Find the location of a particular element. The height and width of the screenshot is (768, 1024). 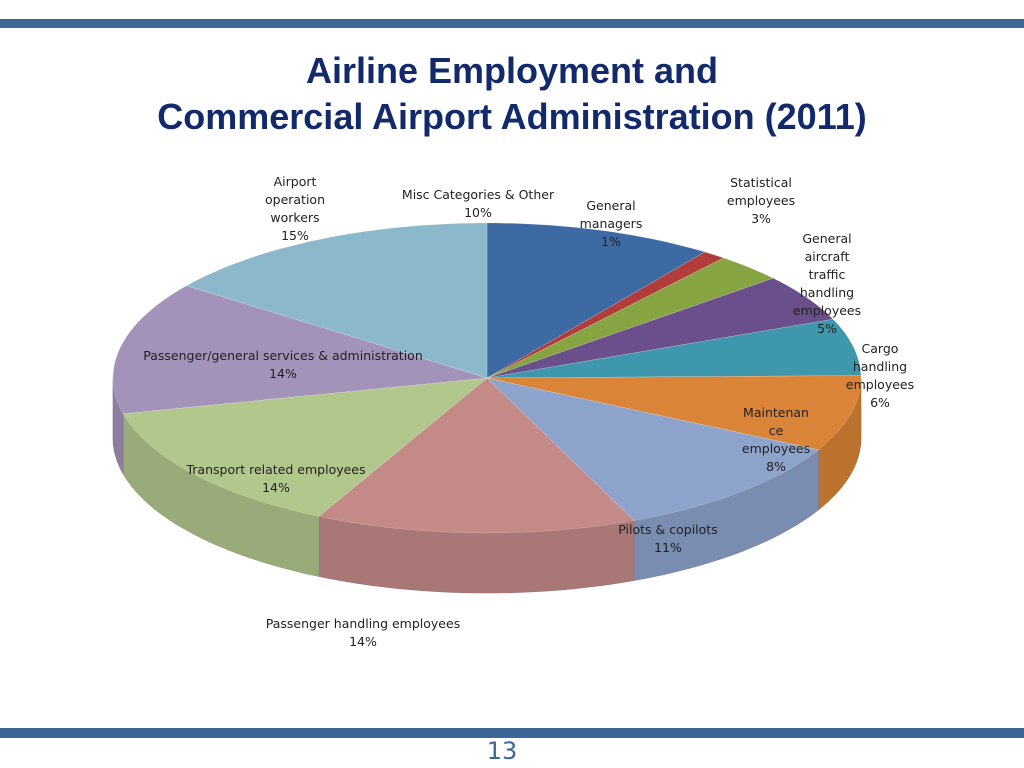

data-label-line: Misc Categories & Other is located at coordinates (478, 194).